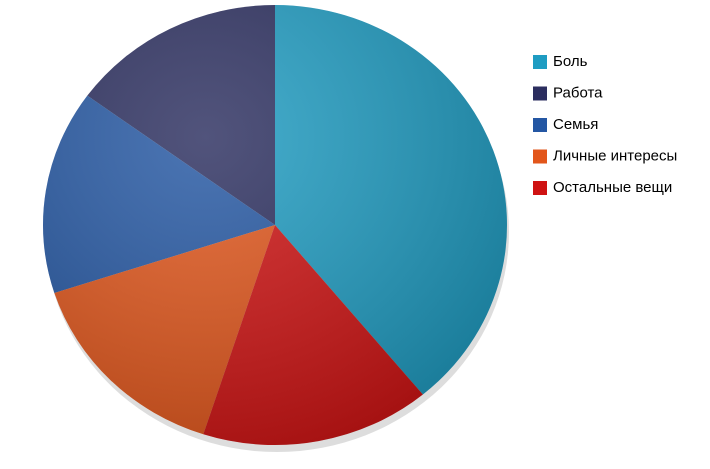  Describe the element at coordinates (612, 187) in the screenshot. I see `legend-label: Остальные вещи` at that location.